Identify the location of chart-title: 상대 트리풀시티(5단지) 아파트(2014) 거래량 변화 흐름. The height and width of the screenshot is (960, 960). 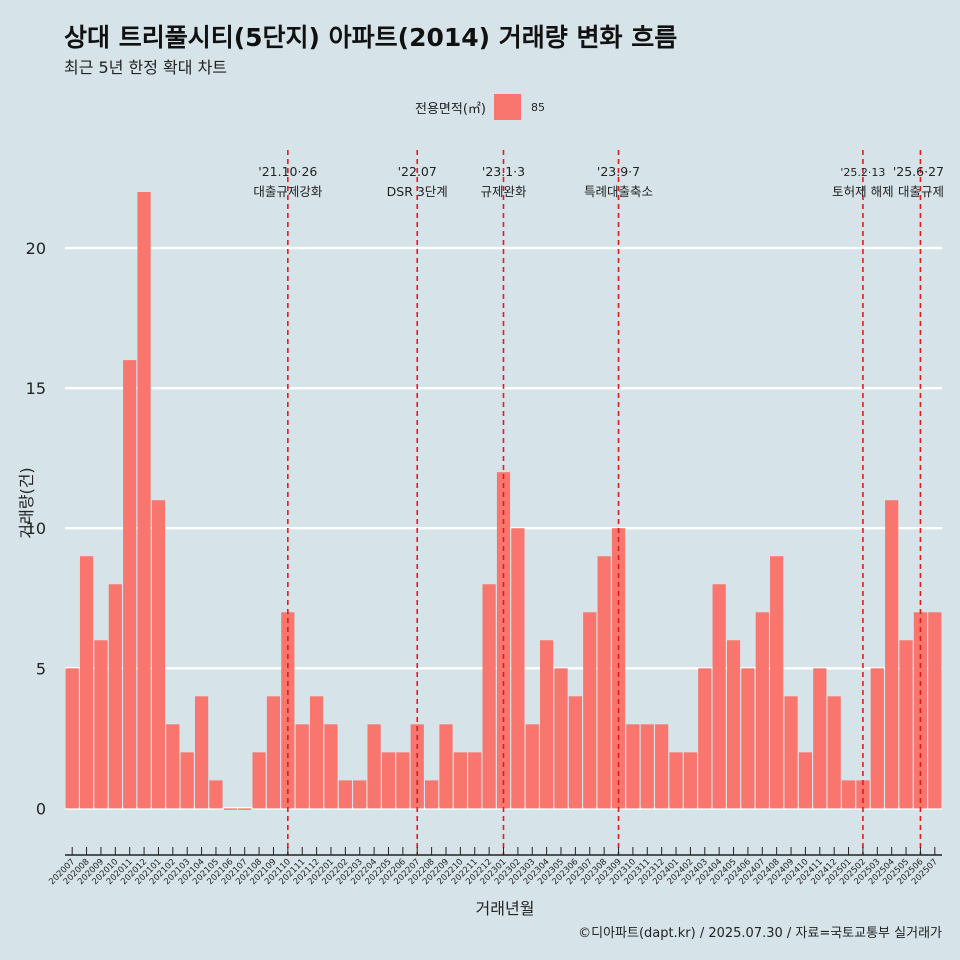
(371, 37).